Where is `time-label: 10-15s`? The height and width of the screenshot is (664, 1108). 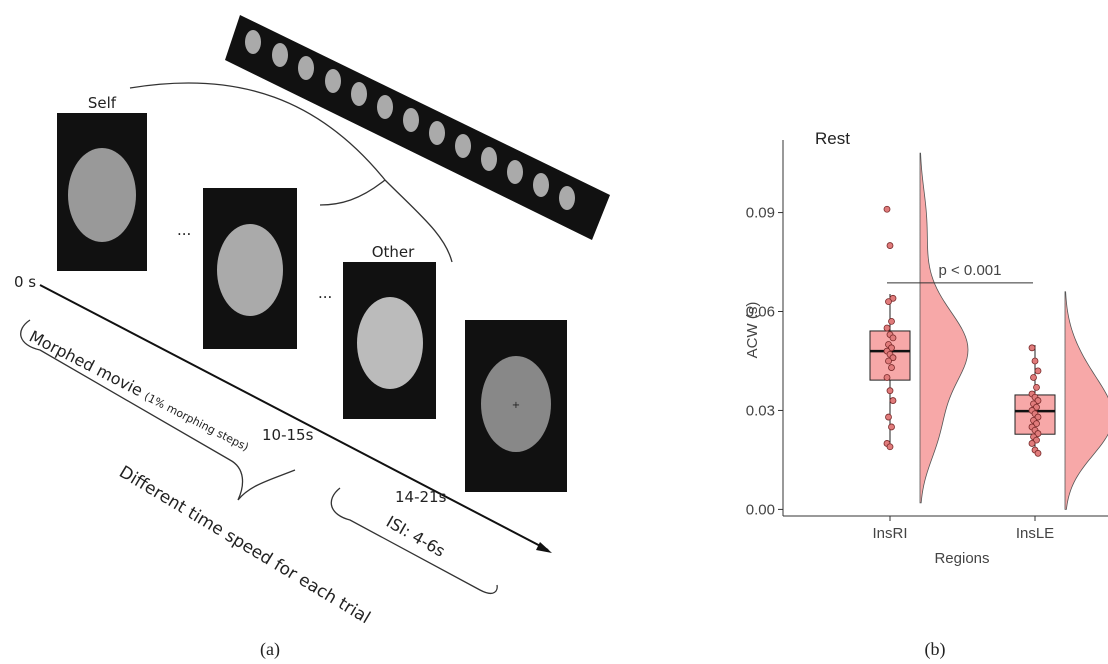
time-label: 10-15s is located at coordinates (288, 435).